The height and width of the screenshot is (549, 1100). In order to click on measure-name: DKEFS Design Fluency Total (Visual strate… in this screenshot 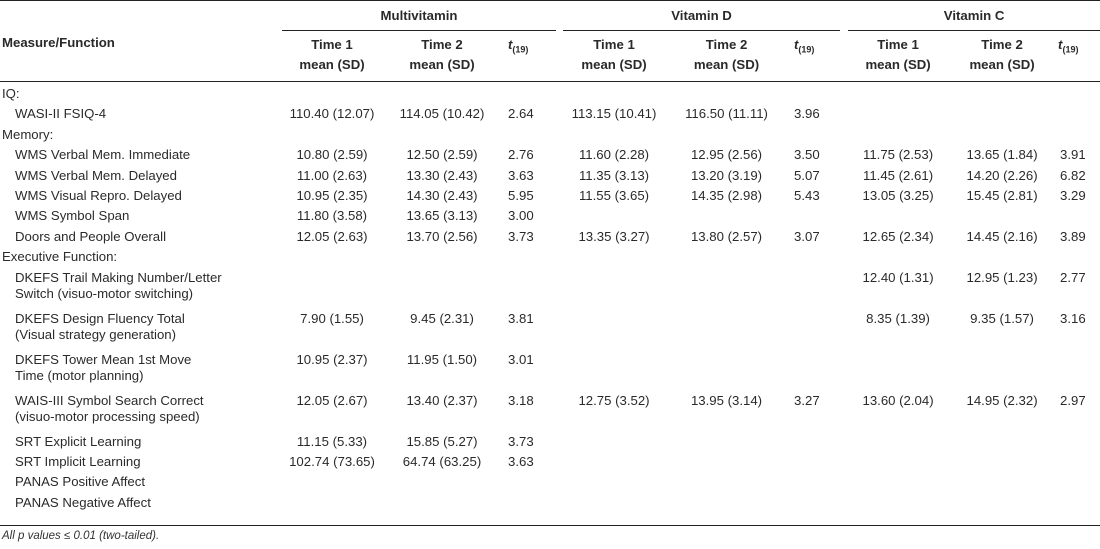, I will do `click(141, 329)`.